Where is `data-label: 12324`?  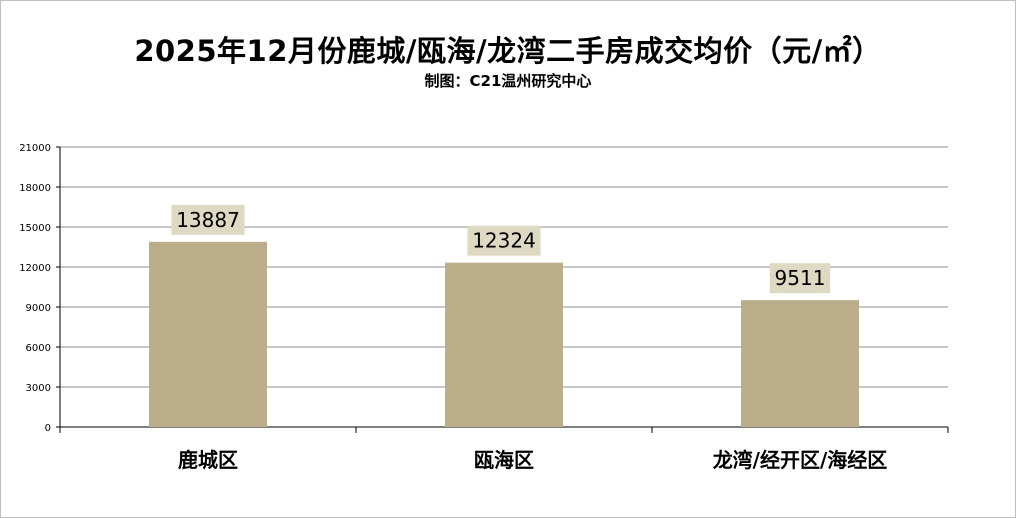
data-label: 12324 is located at coordinates (504, 241).